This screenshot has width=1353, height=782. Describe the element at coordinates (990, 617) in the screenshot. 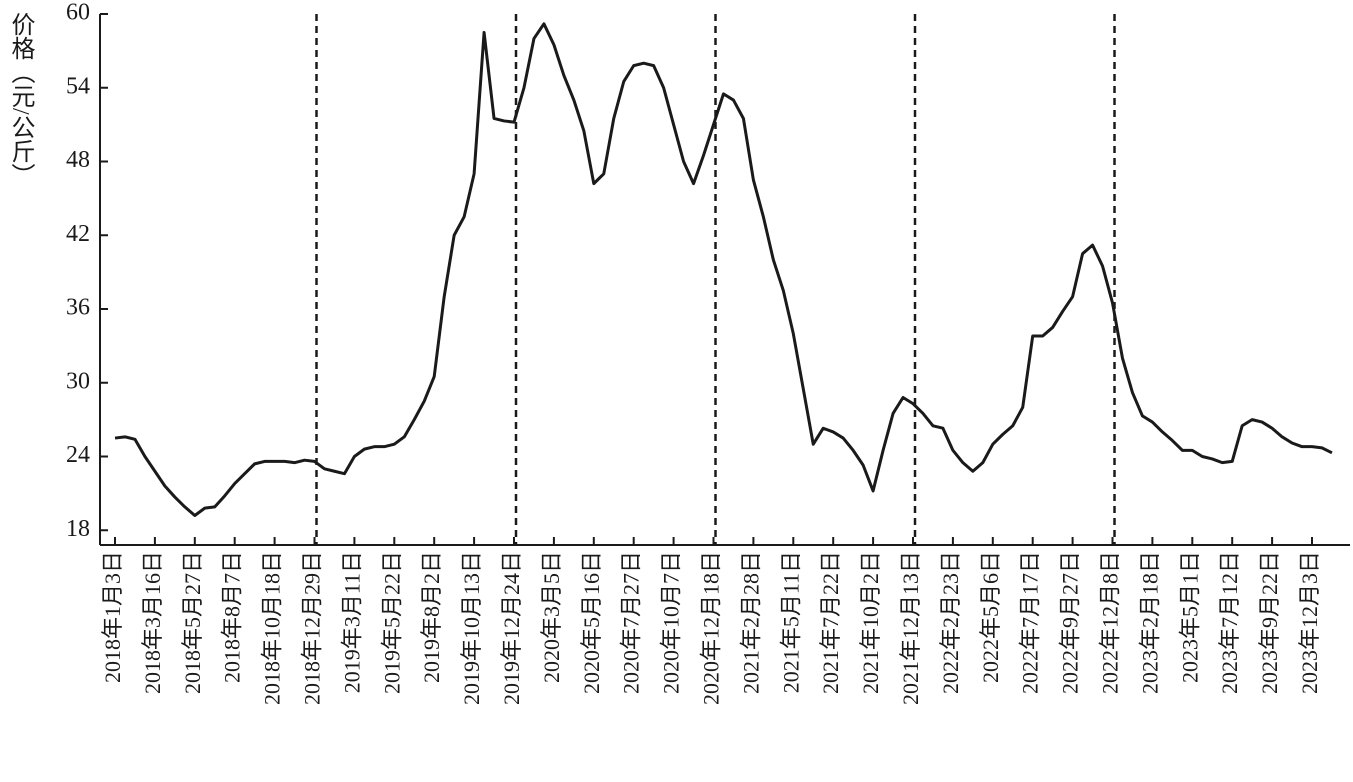

I see `x-tick-label: 2022年5月6日` at that location.